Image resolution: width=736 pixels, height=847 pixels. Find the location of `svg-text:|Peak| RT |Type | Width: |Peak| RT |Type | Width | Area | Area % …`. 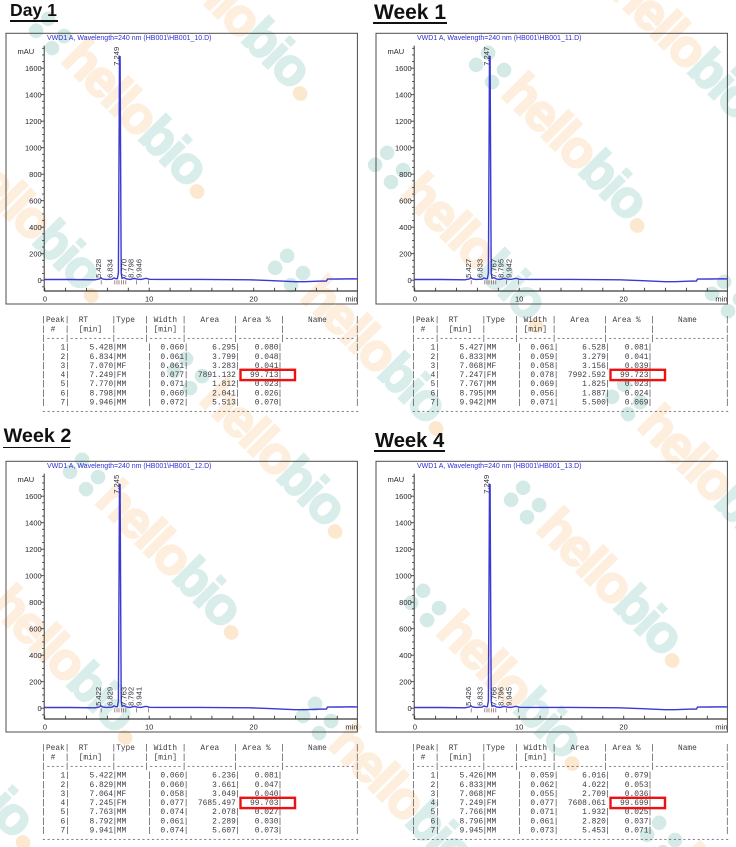

svg-text:|Peak| RT |Type | Width: |Peak| RT |Type | Width | Area | Area % … is located at coordinates (570, 320).